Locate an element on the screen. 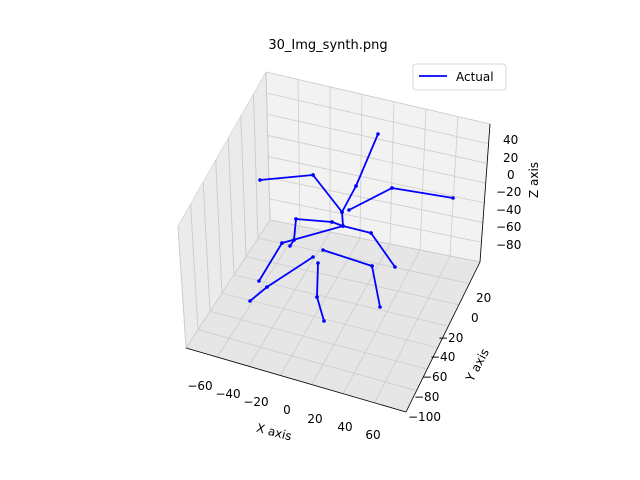 The height and width of the screenshot is (480, 640). z-tick: 20 is located at coordinates (510, 158).